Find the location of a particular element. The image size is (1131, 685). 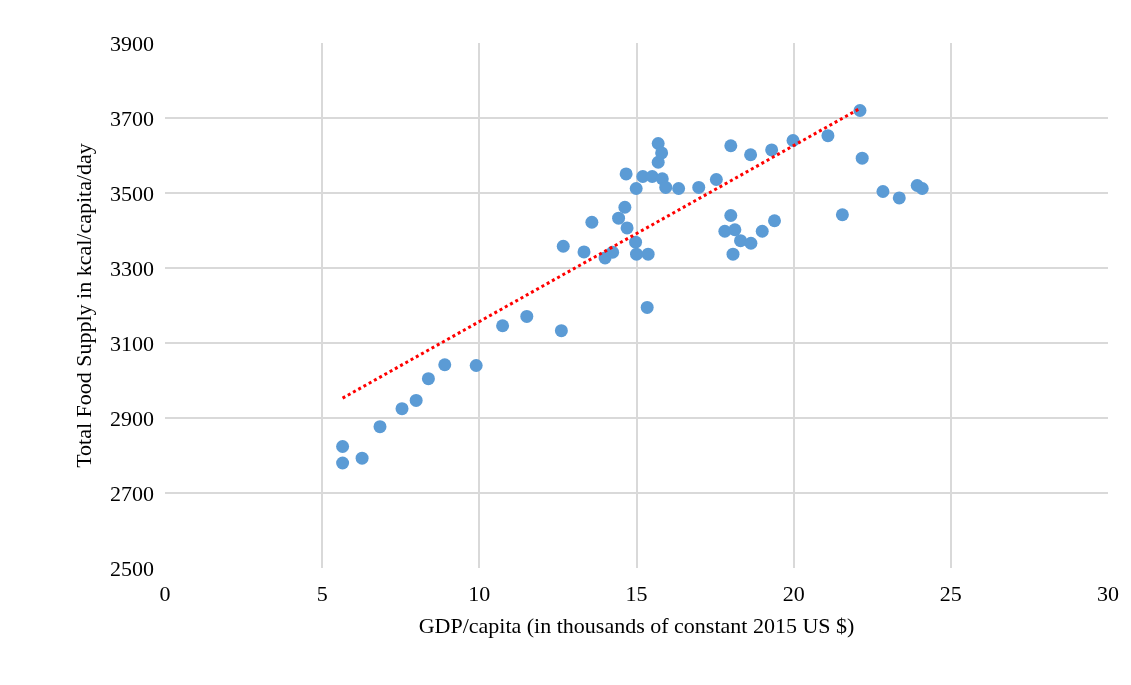

y-tick-label: 2700 is located at coordinates (132, 493).